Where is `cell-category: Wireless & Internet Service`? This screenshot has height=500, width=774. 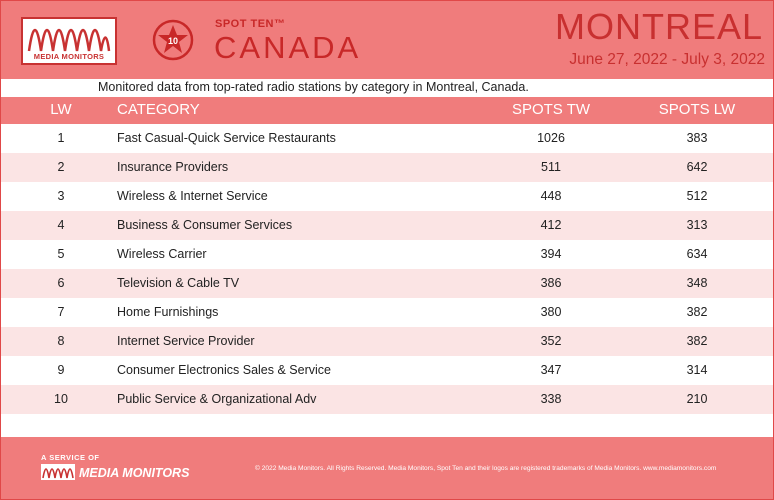
cell-category: Wireless & Internet Service is located at coordinates (192, 196).